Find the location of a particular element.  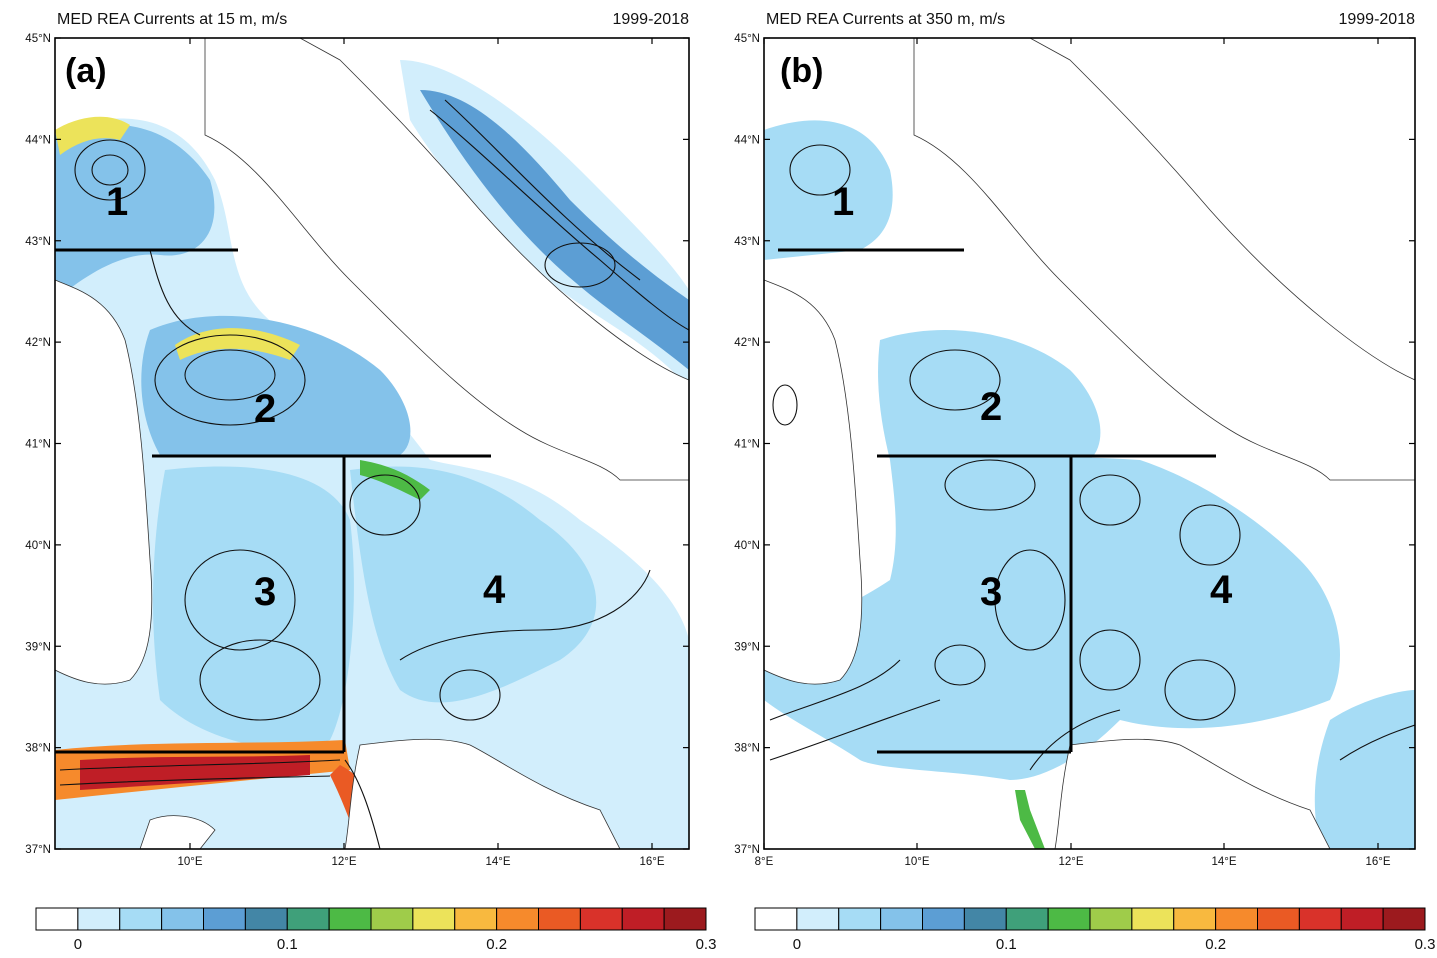

panel-a-period: 1999-2018 is located at coordinates (650, 19).